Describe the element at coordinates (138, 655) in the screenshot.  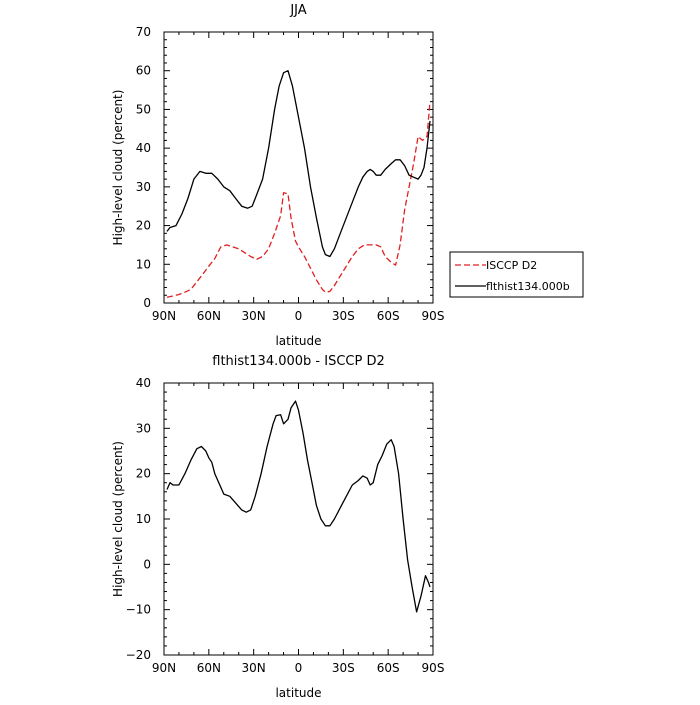
I see `y-tick-label: −20` at that location.